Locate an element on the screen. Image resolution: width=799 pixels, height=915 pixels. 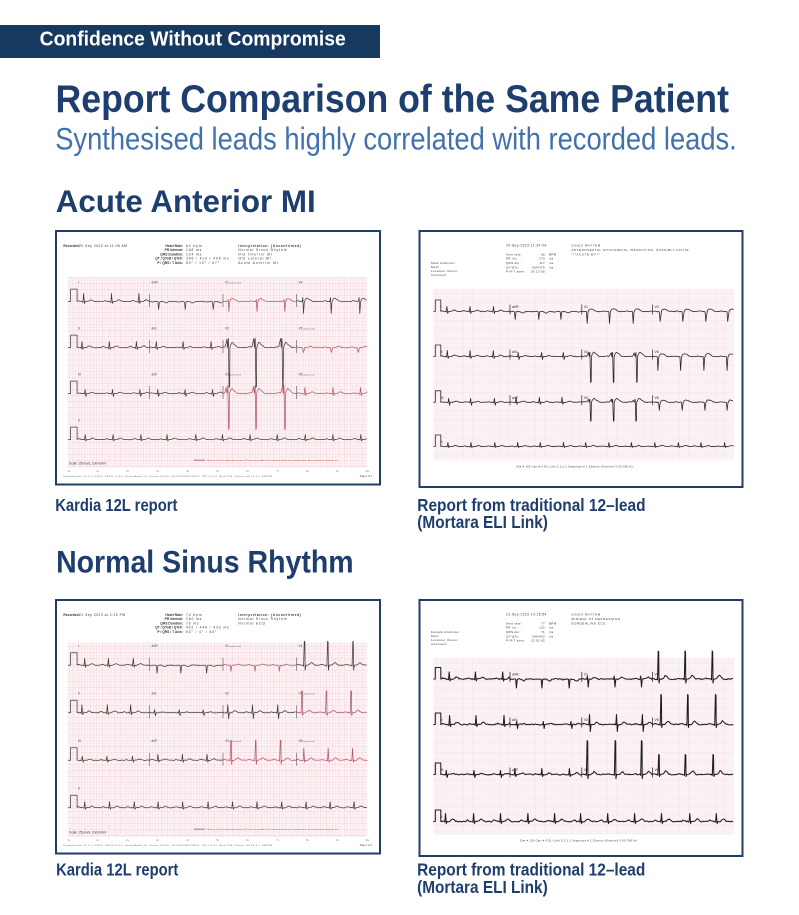
svg-text: Med: . is located at coordinates (436, 636).